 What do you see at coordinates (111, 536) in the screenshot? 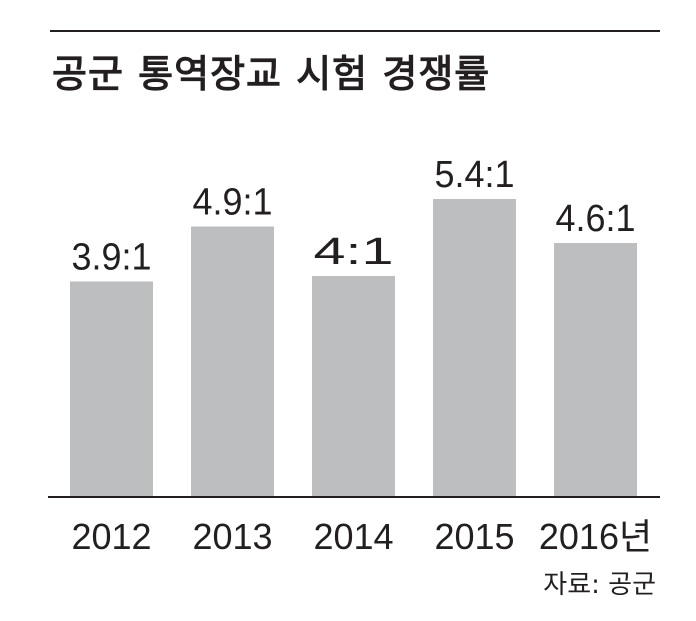
I see `x-tick-label-2012: 2012` at bounding box center [111, 536].